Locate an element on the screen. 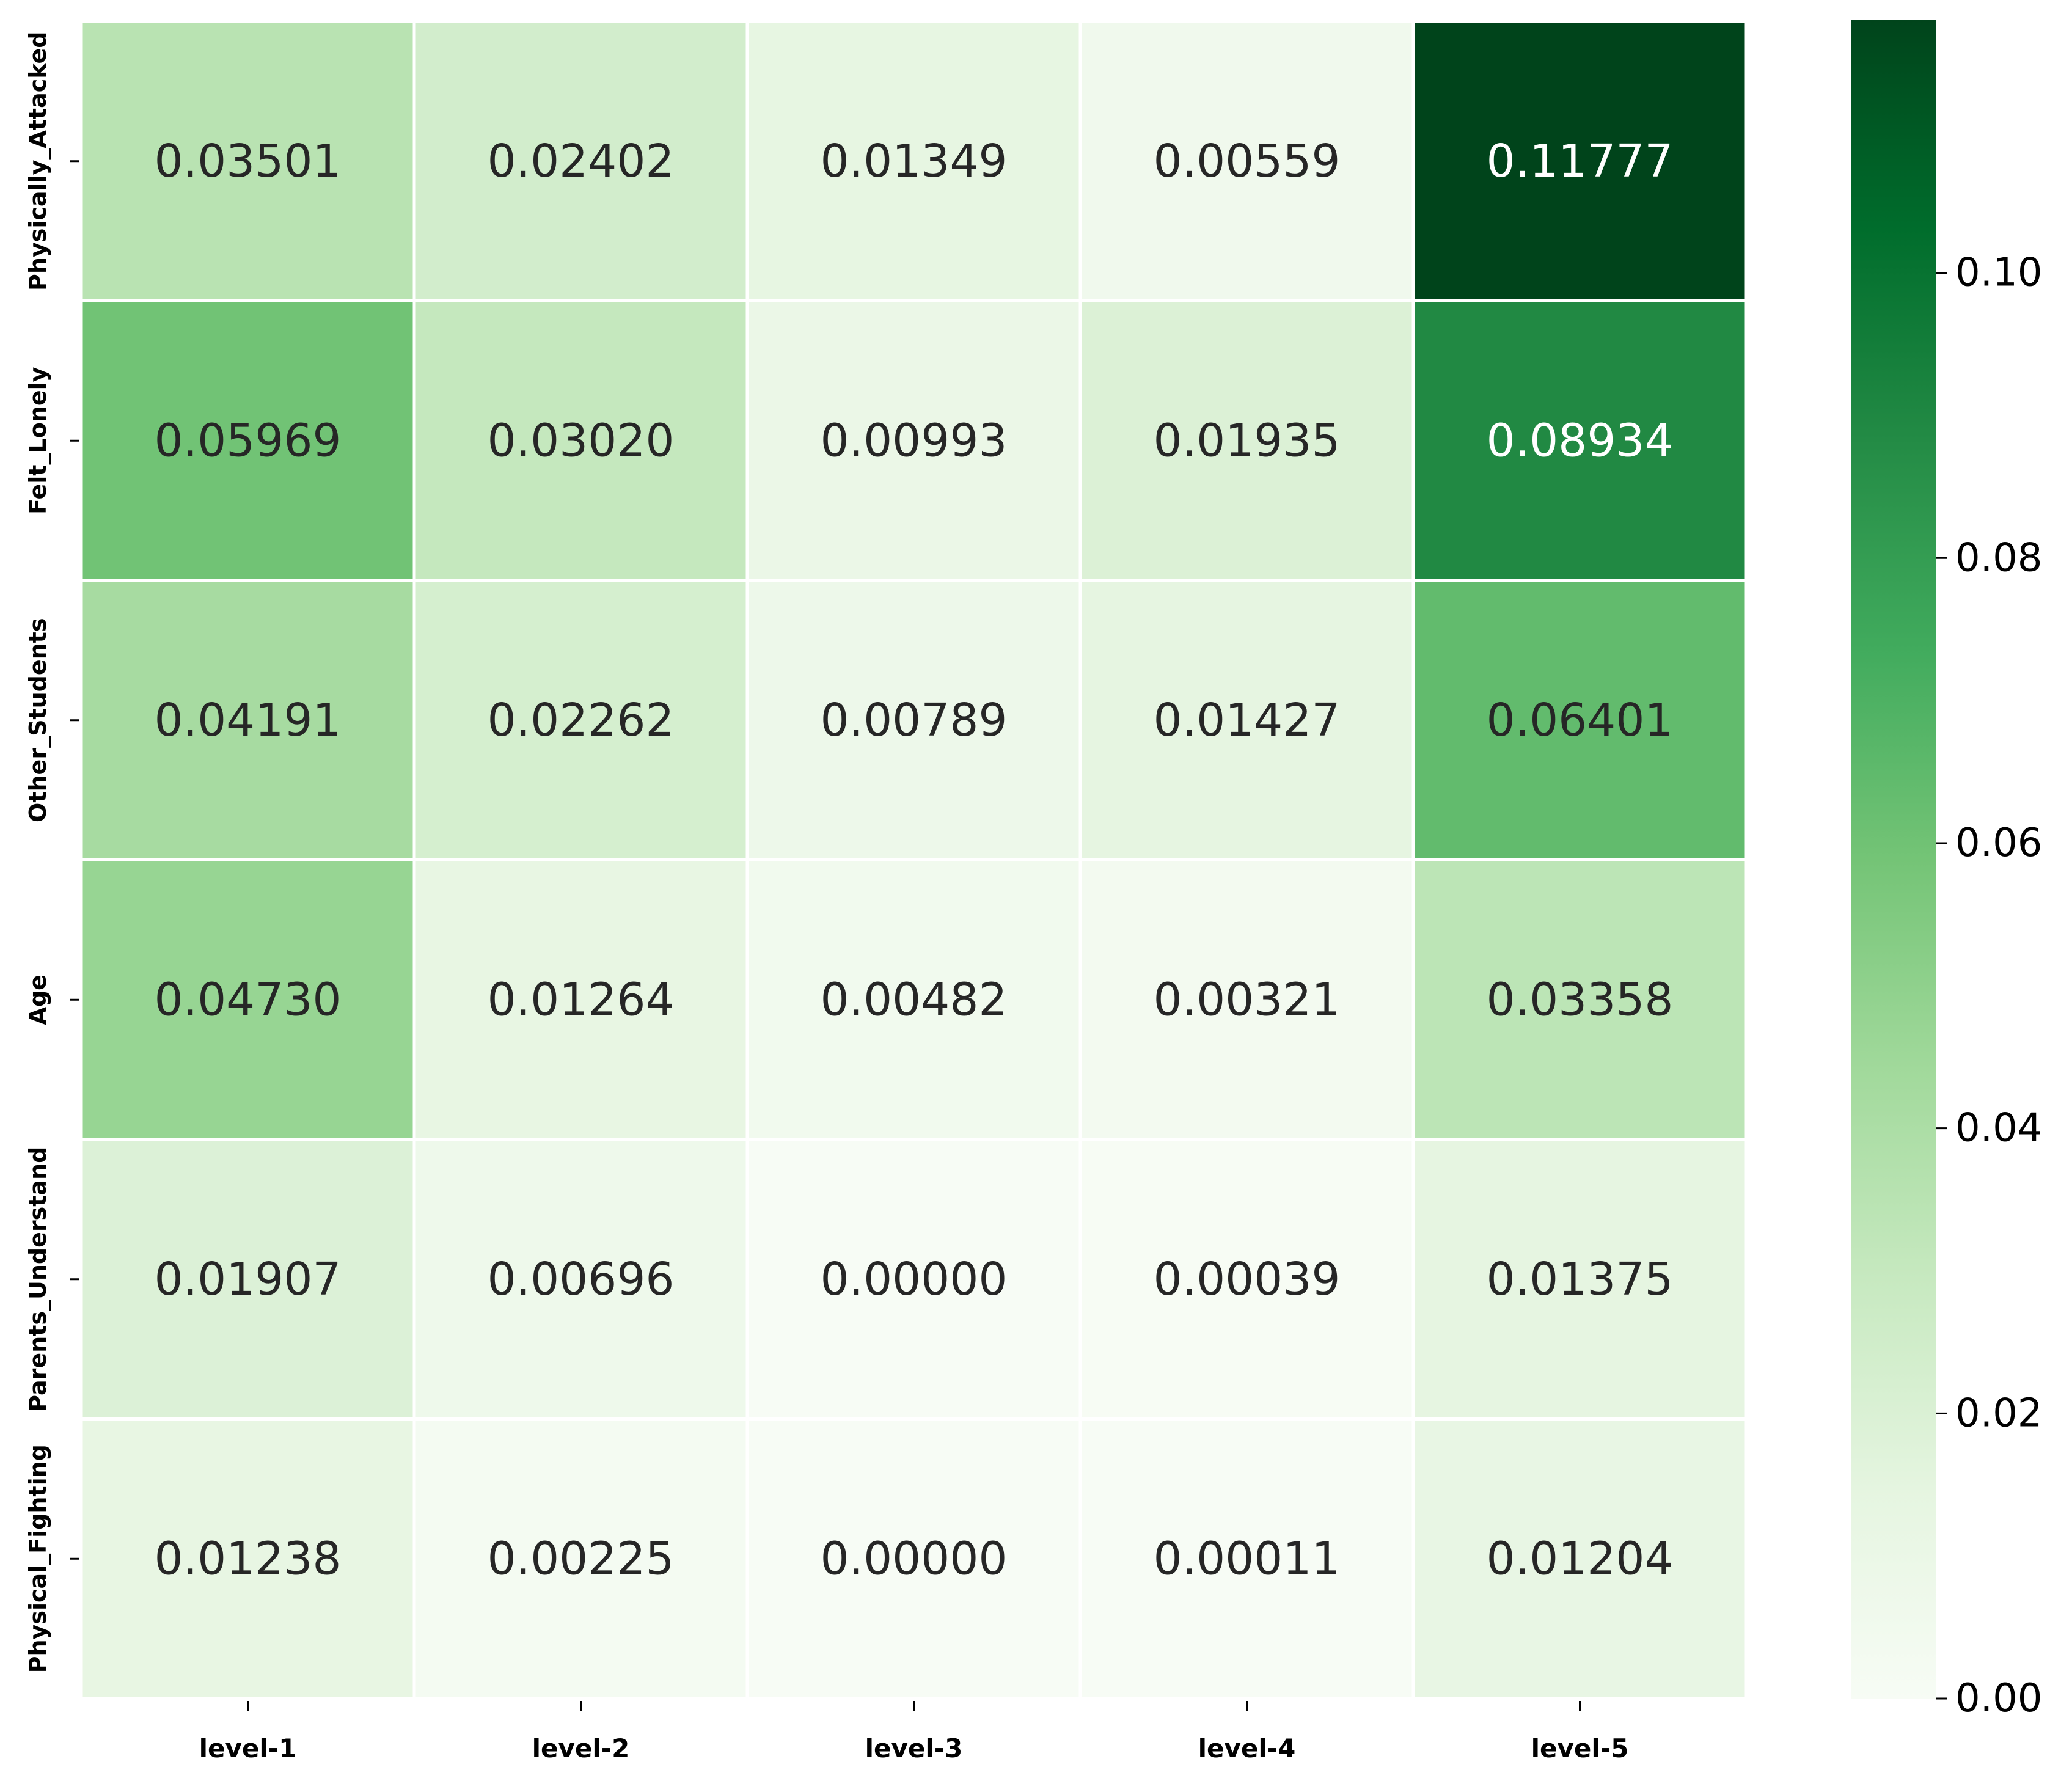  heatmap-cell-value: 0.01427 is located at coordinates (1246, 720).